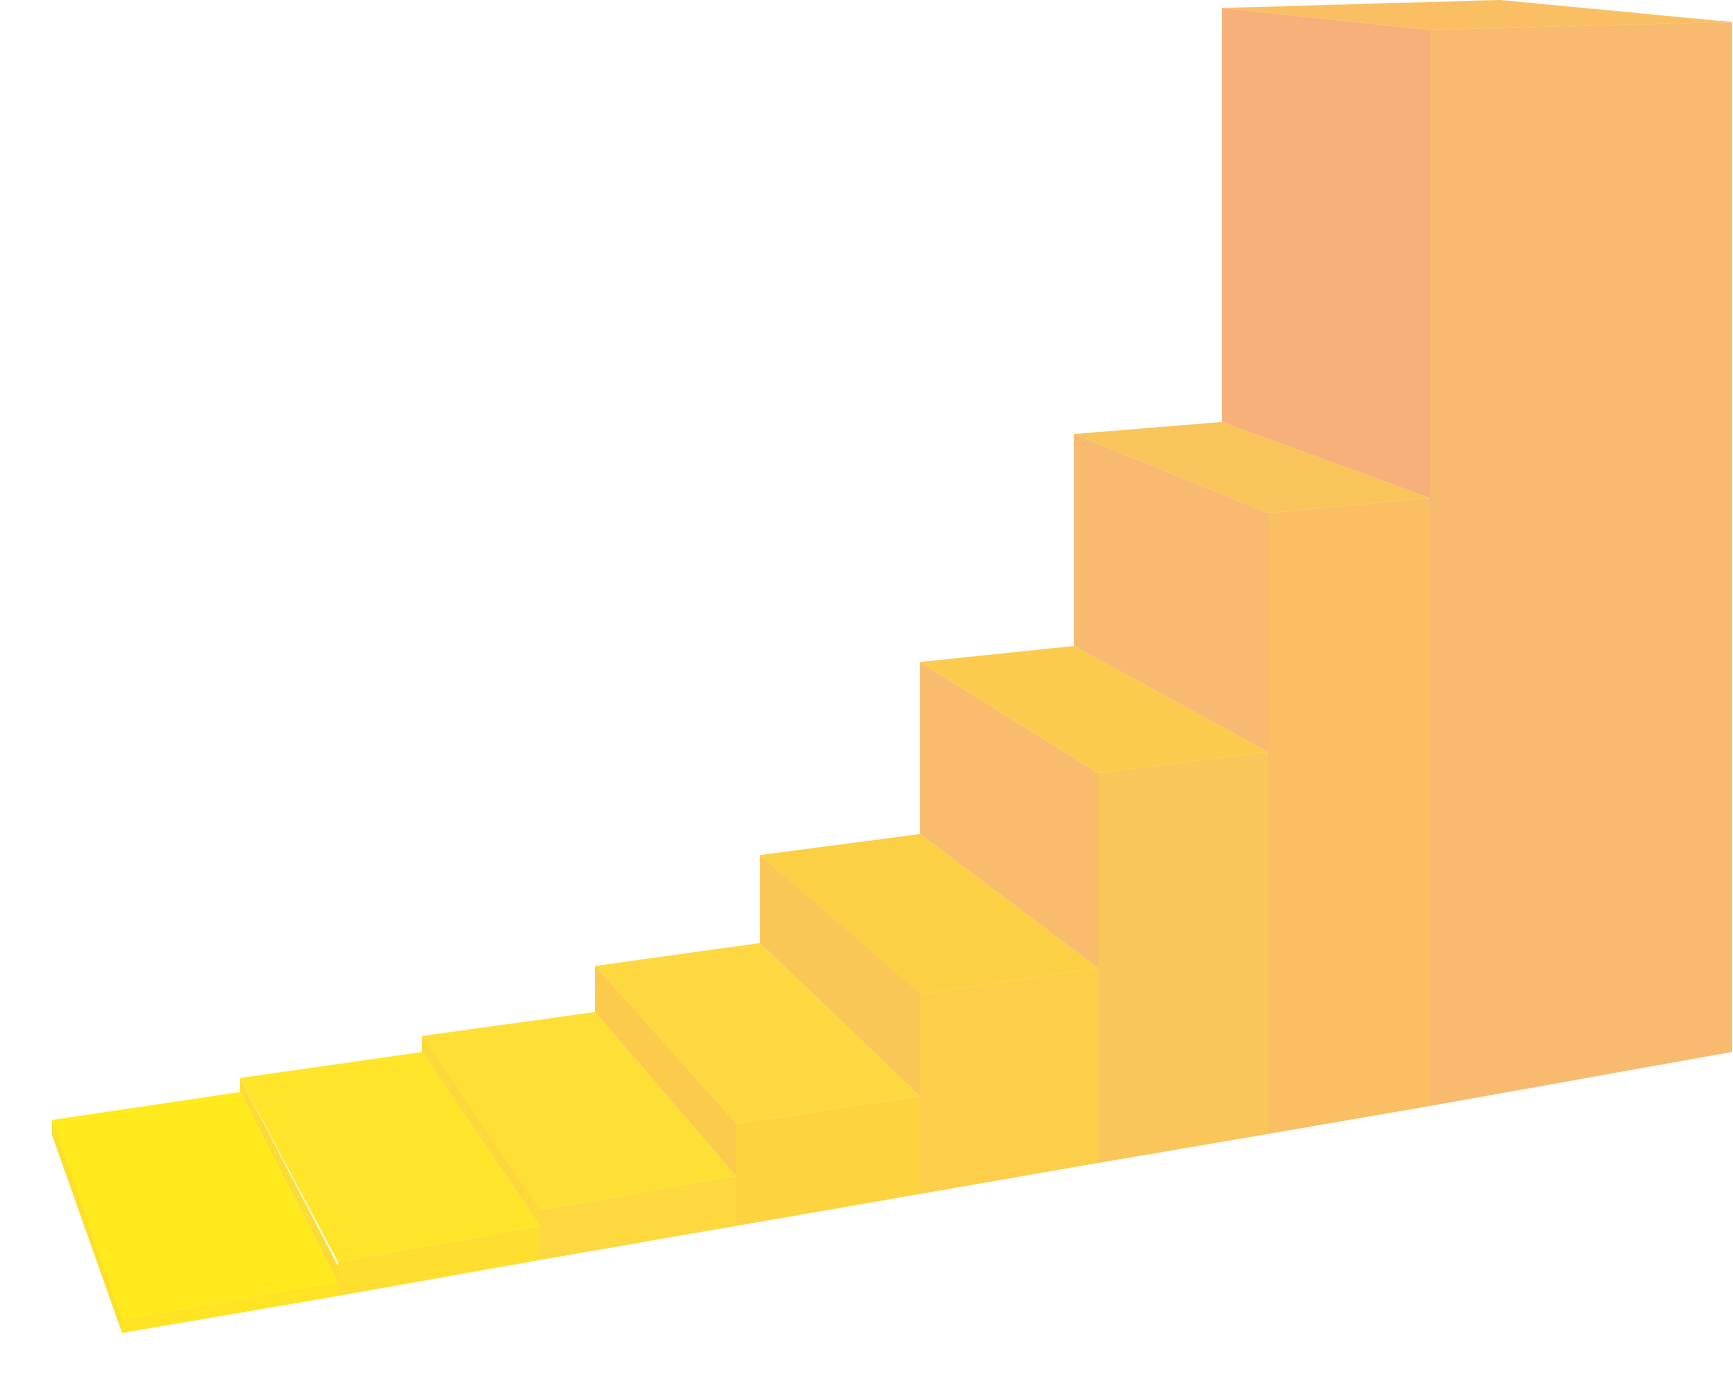 The width and height of the screenshot is (1733, 1385). Describe the element at coordinates (1171, 593) in the screenshot. I see `step-7-side` at that location.